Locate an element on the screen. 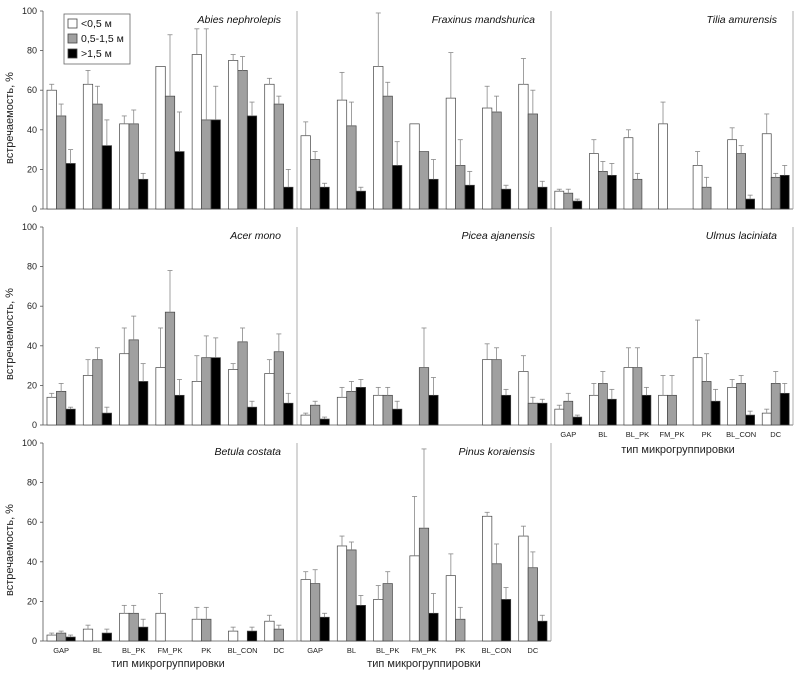 This screenshot has height=675, width=801. bar-ulmus-laciniata-gap-s1 is located at coordinates (568, 413).